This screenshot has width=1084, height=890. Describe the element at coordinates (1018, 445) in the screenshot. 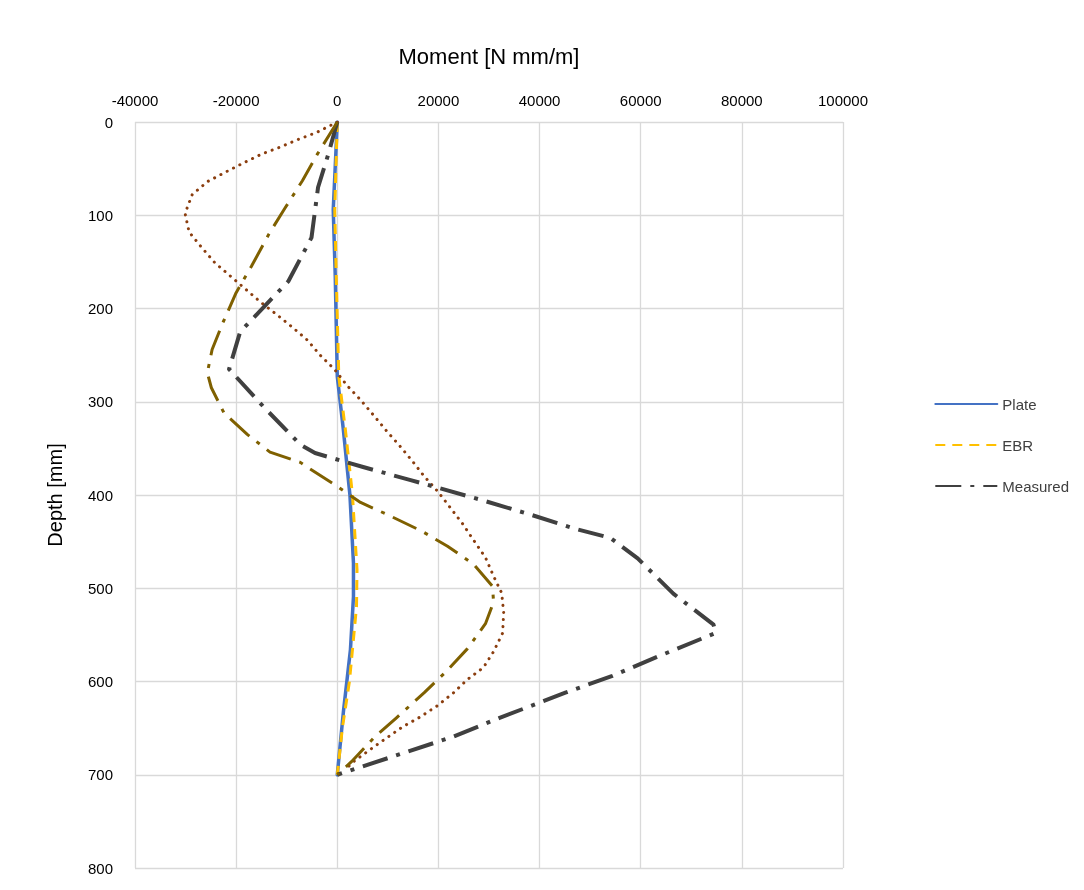

I see `legend-label: EBR` at that location.